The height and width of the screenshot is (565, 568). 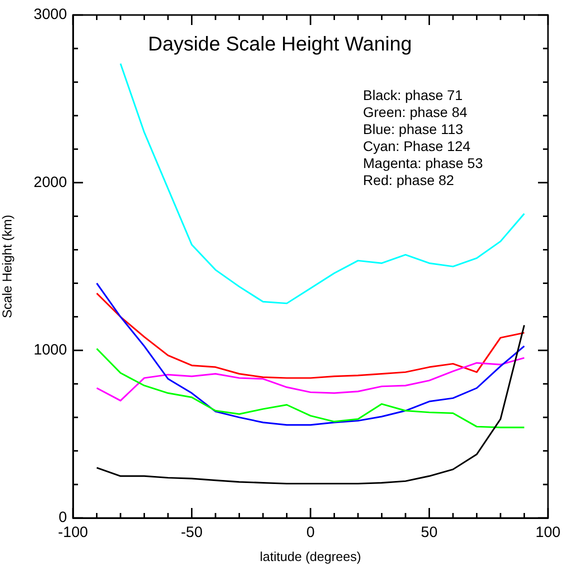 What do you see at coordinates (415, 112) in the screenshot?
I see `annotation: Green: phase 84` at bounding box center [415, 112].